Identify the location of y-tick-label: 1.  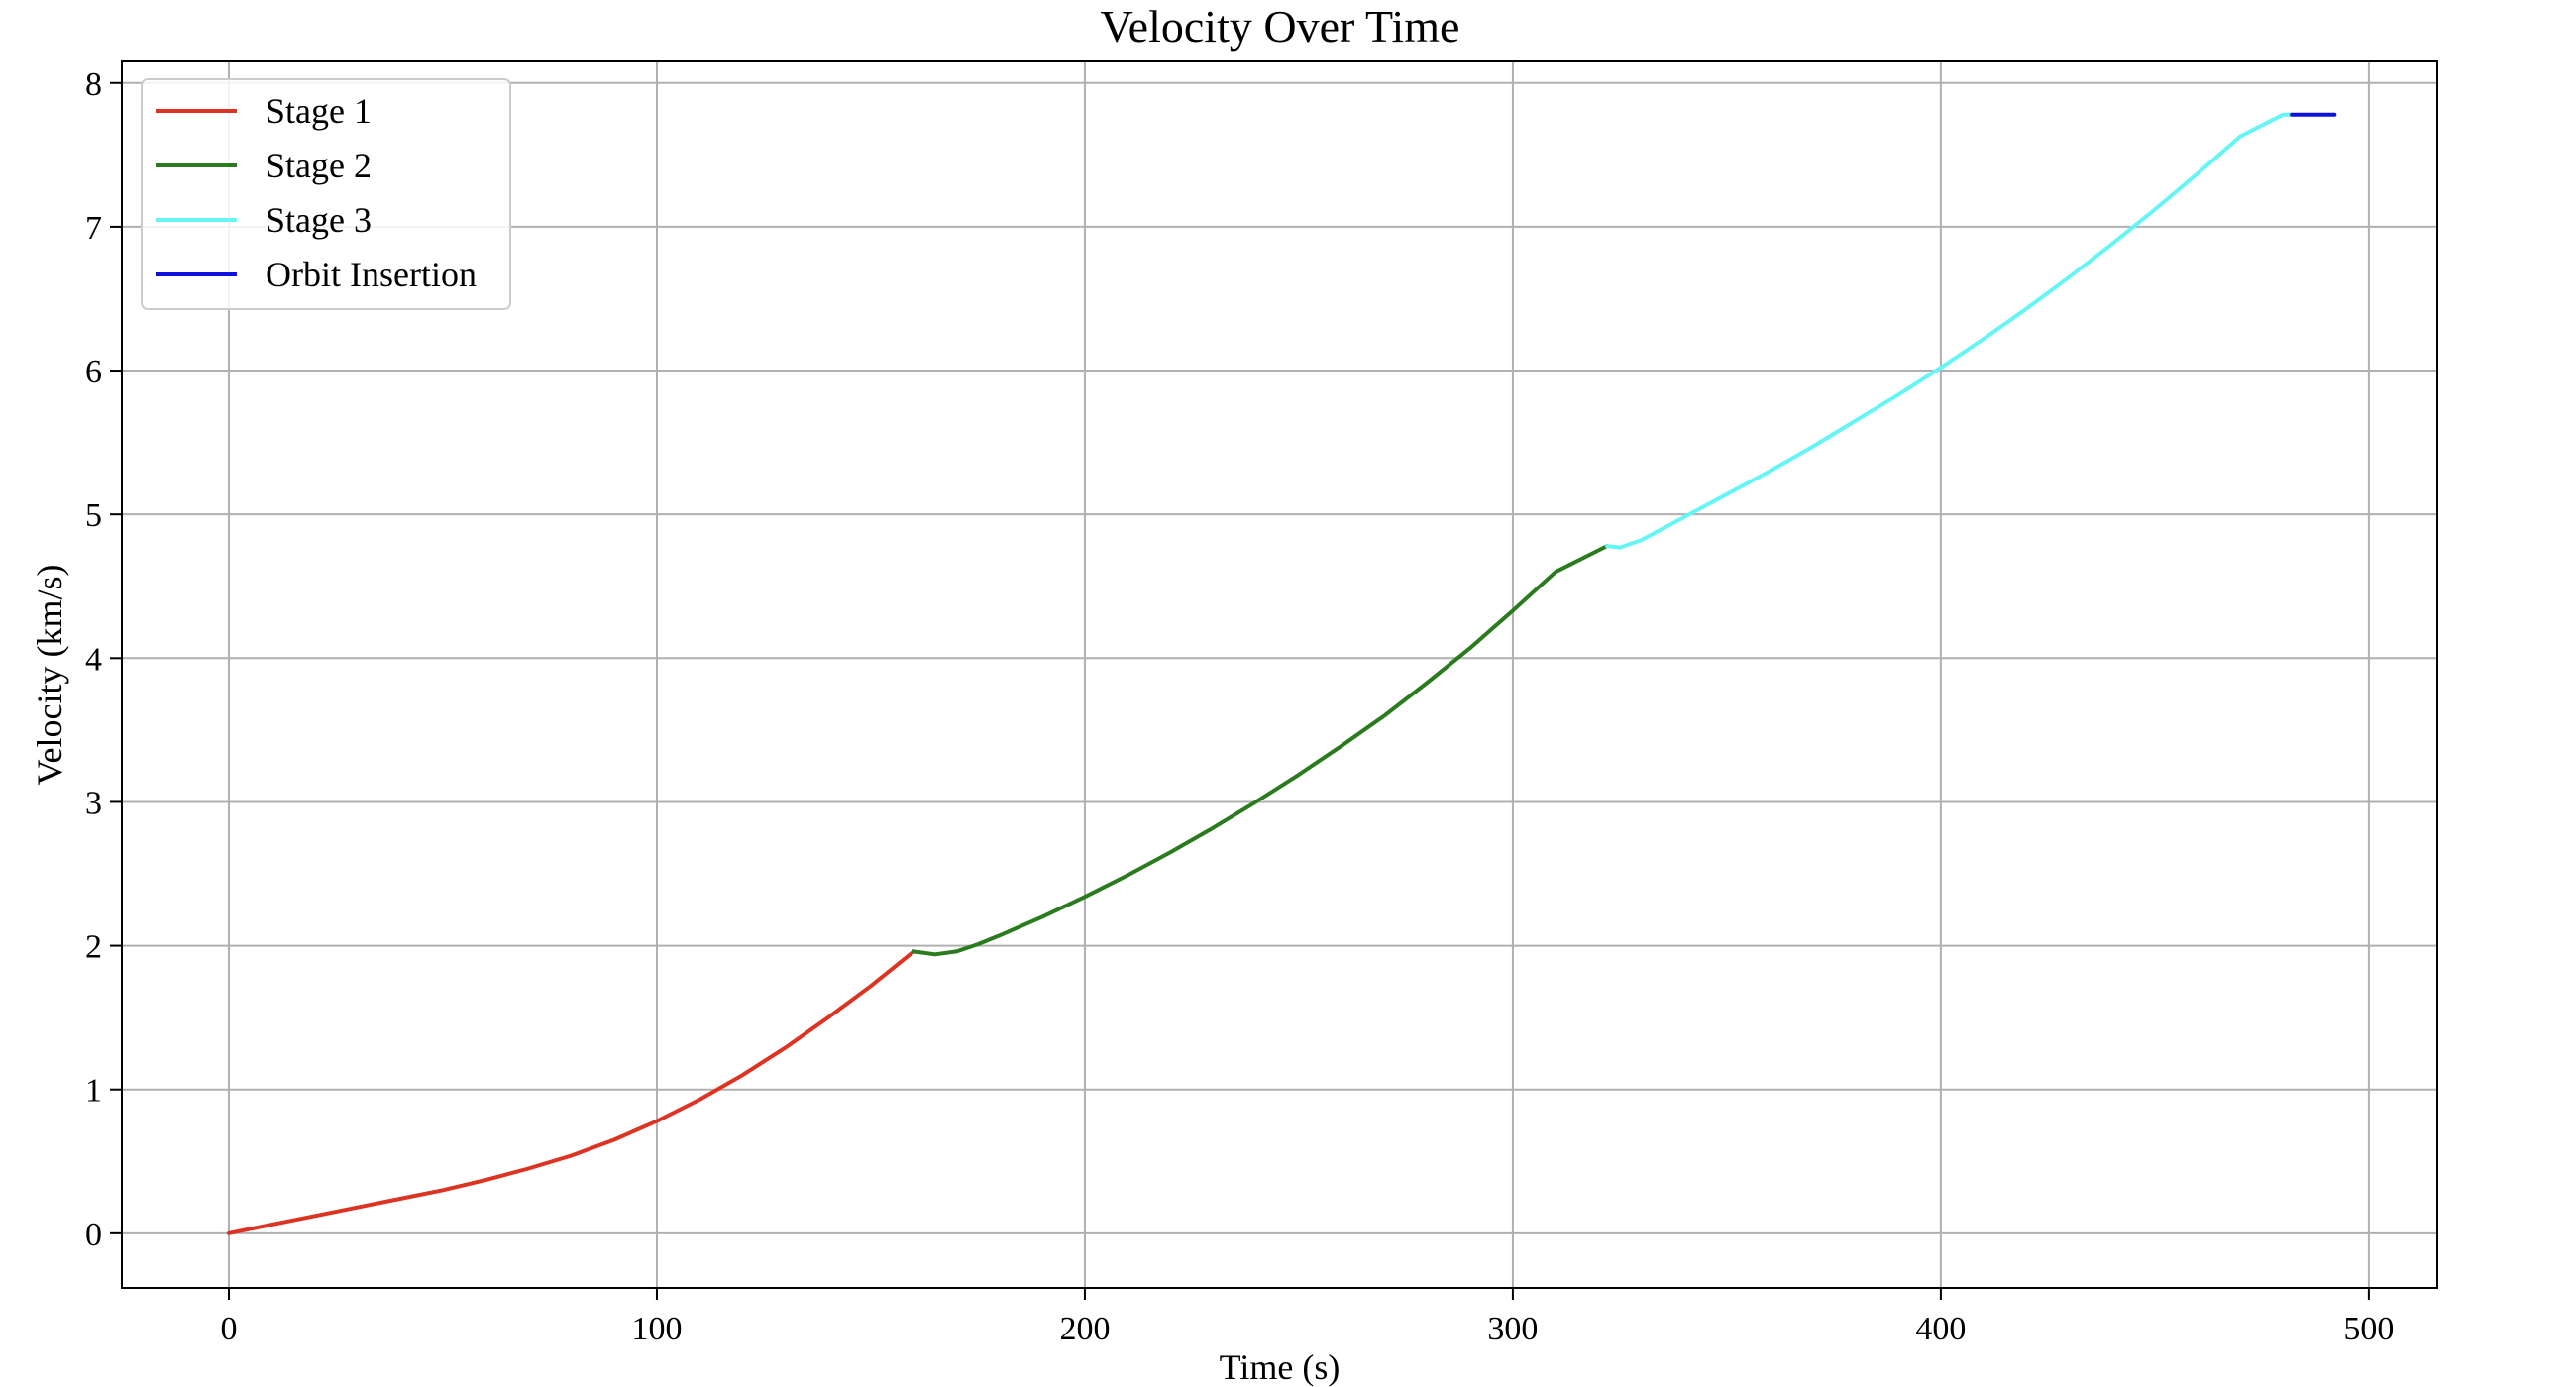
(94, 1091).